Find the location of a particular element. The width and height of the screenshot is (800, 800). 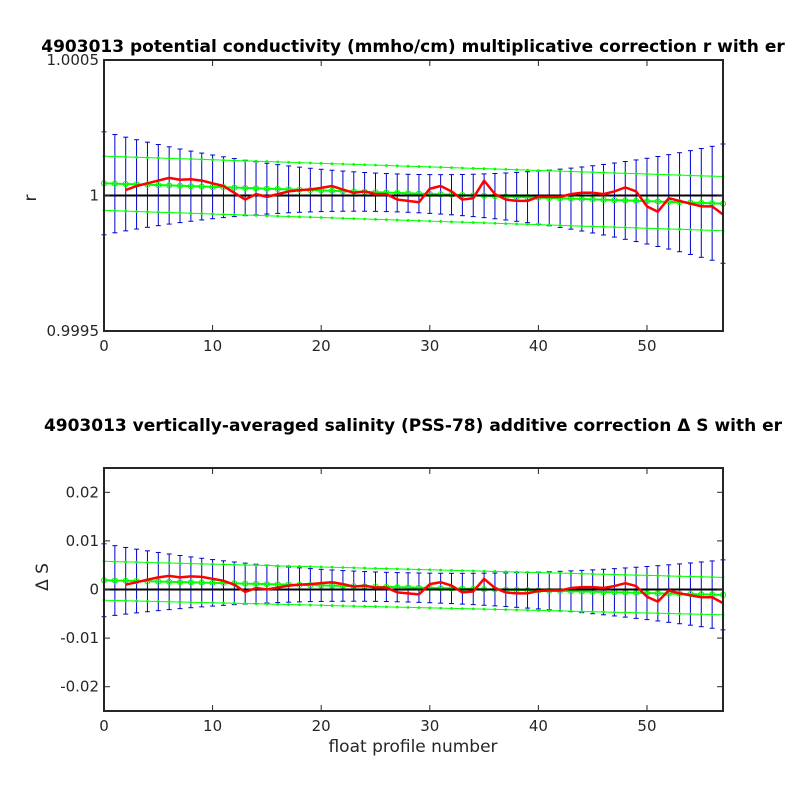

y-tick-label: 0 is located at coordinates (94, 590).